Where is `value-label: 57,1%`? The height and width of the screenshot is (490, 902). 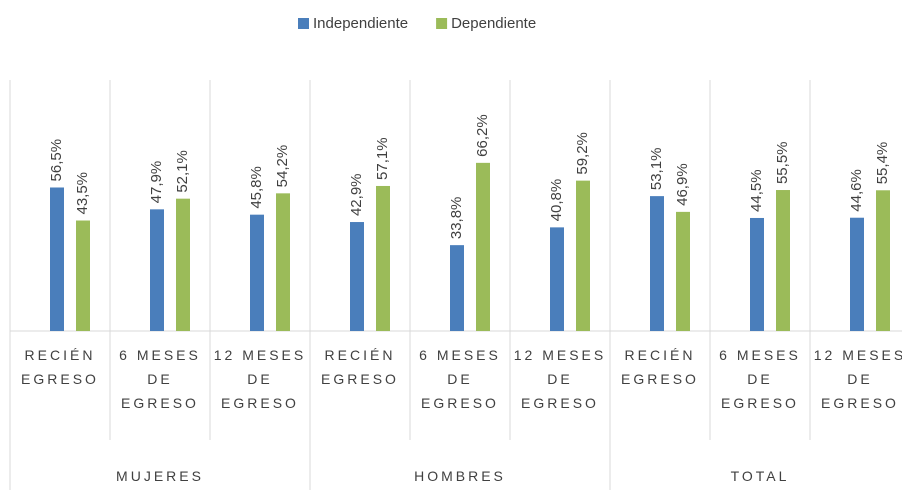
value-label: 57,1% is located at coordinates (382, 158).